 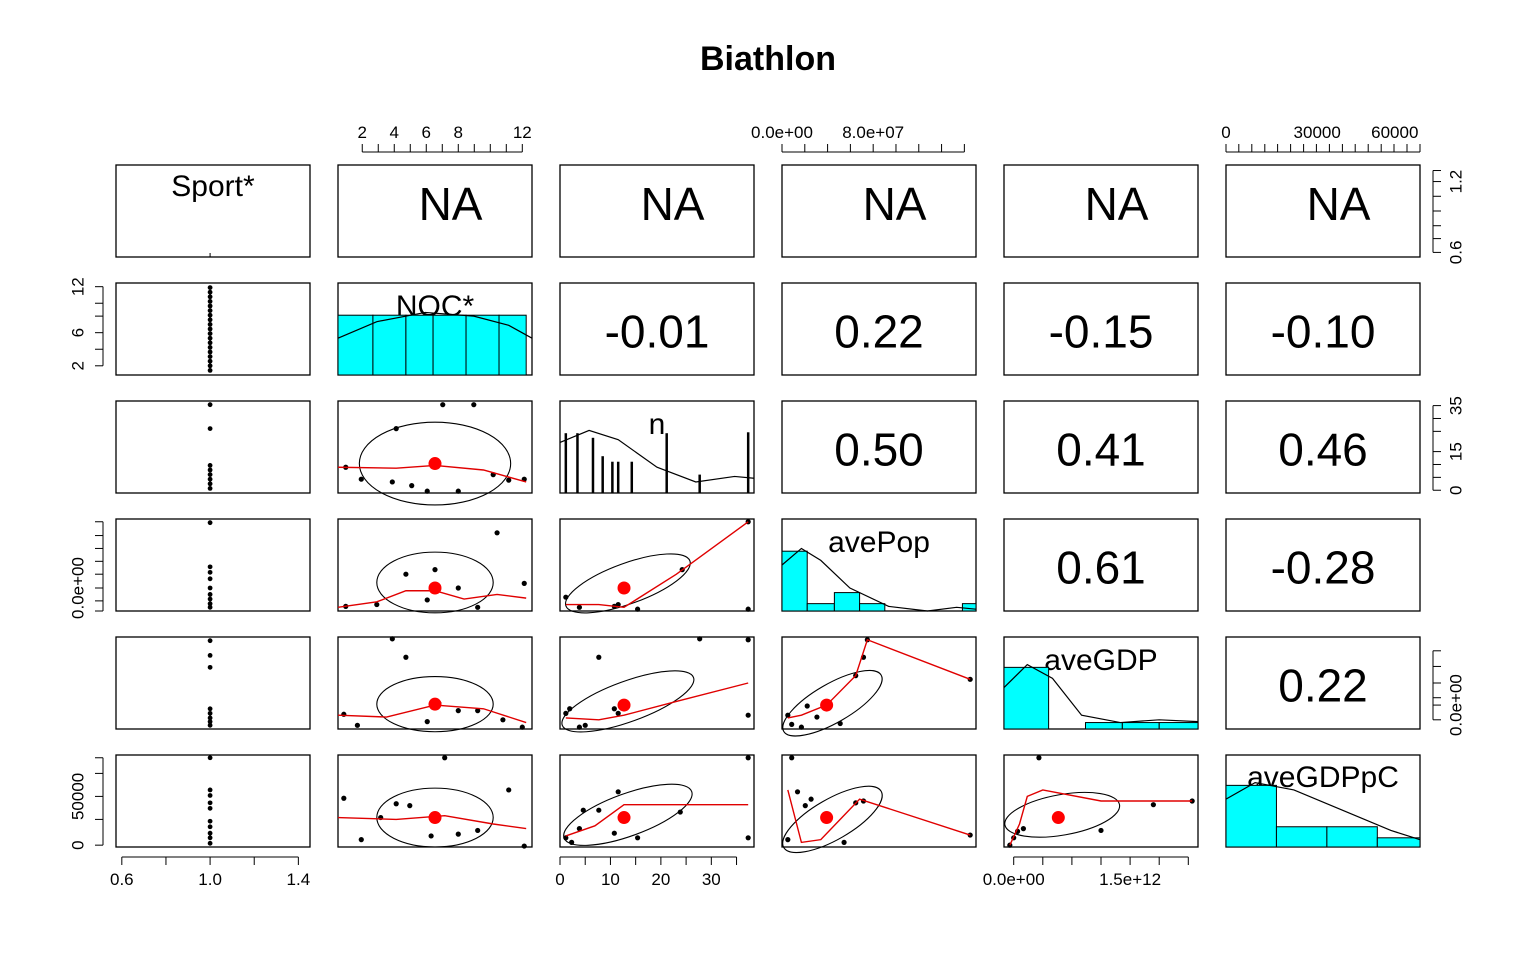 What do you see at coordinates (768, 59) in the screenshot?
I see `chart-title: Biathlon` at bounding box center [768, 59].